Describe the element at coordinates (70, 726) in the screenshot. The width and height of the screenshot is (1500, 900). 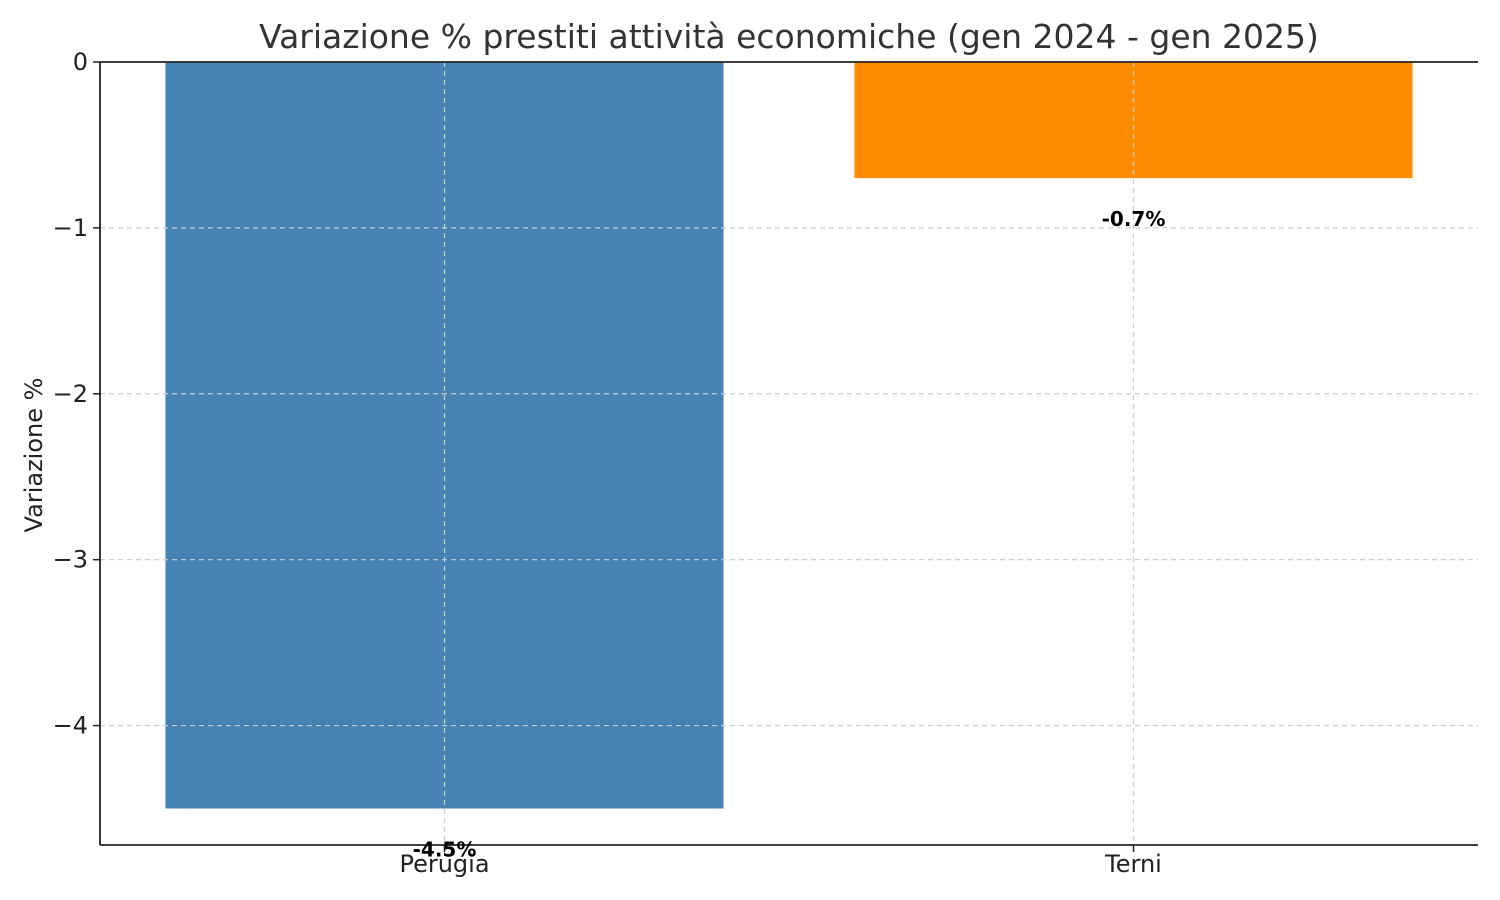
I see `y-tick-label: −4` at that location.